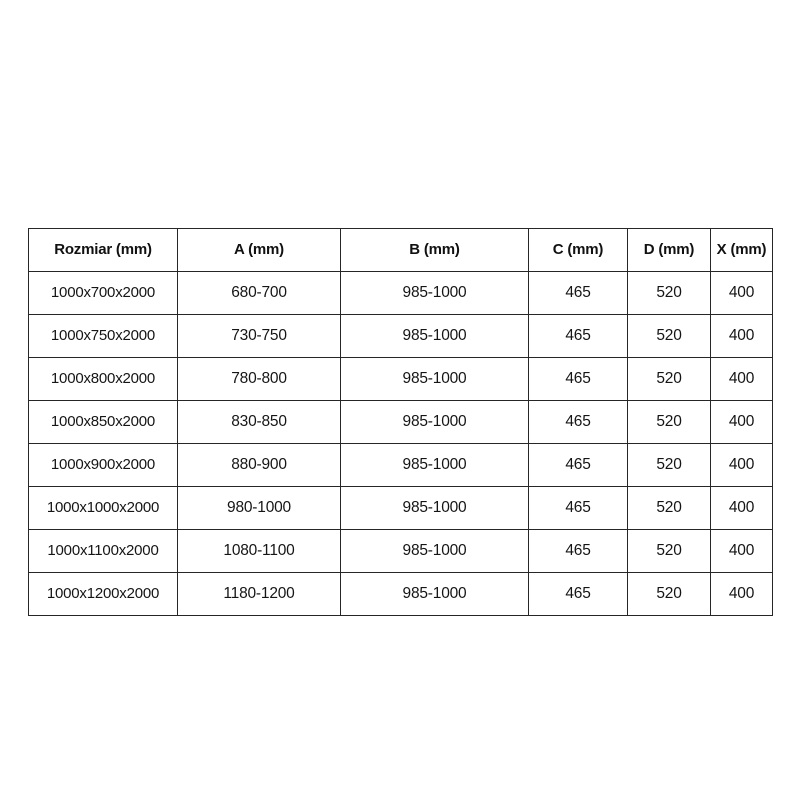 This screenshot has height=800, width=800. Describe the element at coordinates (259, 594) in the screenshot. I see `cell-a: 1180-1200` at that location.